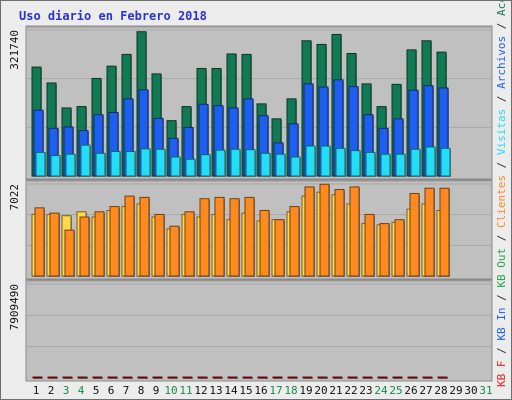  Describe the element at coordinates (440, 390) in the screenshot. I see `x-tick-label-28: 28` at that location.